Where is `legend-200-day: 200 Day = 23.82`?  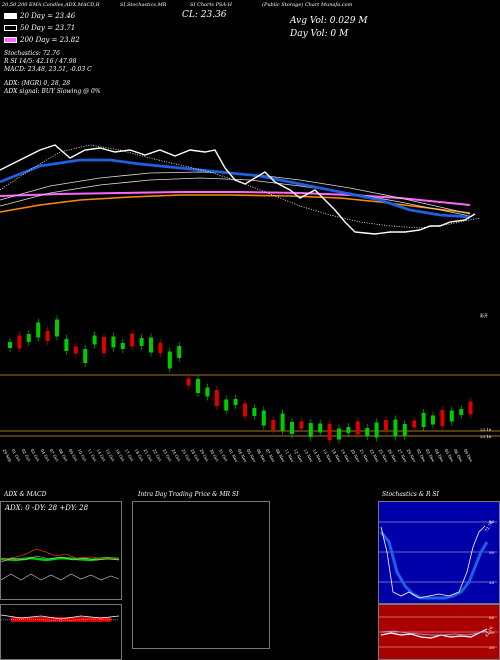 legend-200-day: 200 Day = 23.82 is located at coordinates (42, 40).